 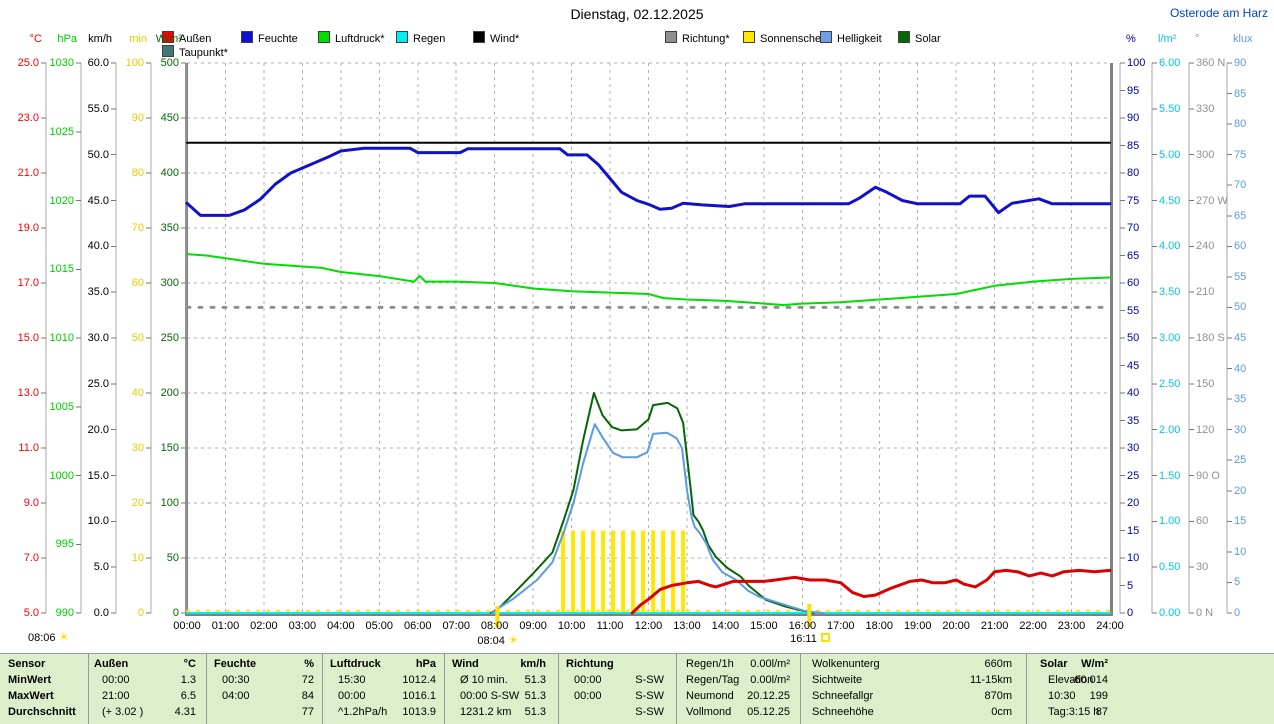 I want to click on table-stat-label: Schneehöhe, so click(x=843, y=712).